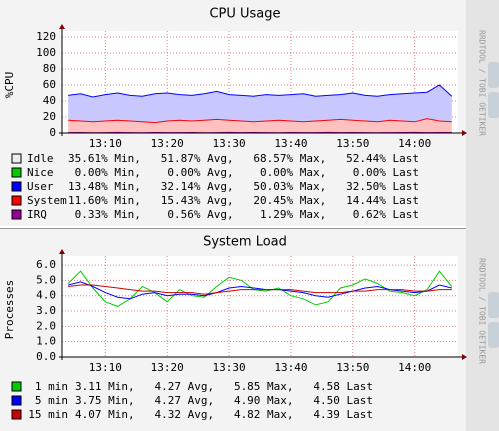  What do you see at coordinates (46, 279) in the screenshot?
I see `y-tick-label: 5.0` at bounding box center [46, 279].